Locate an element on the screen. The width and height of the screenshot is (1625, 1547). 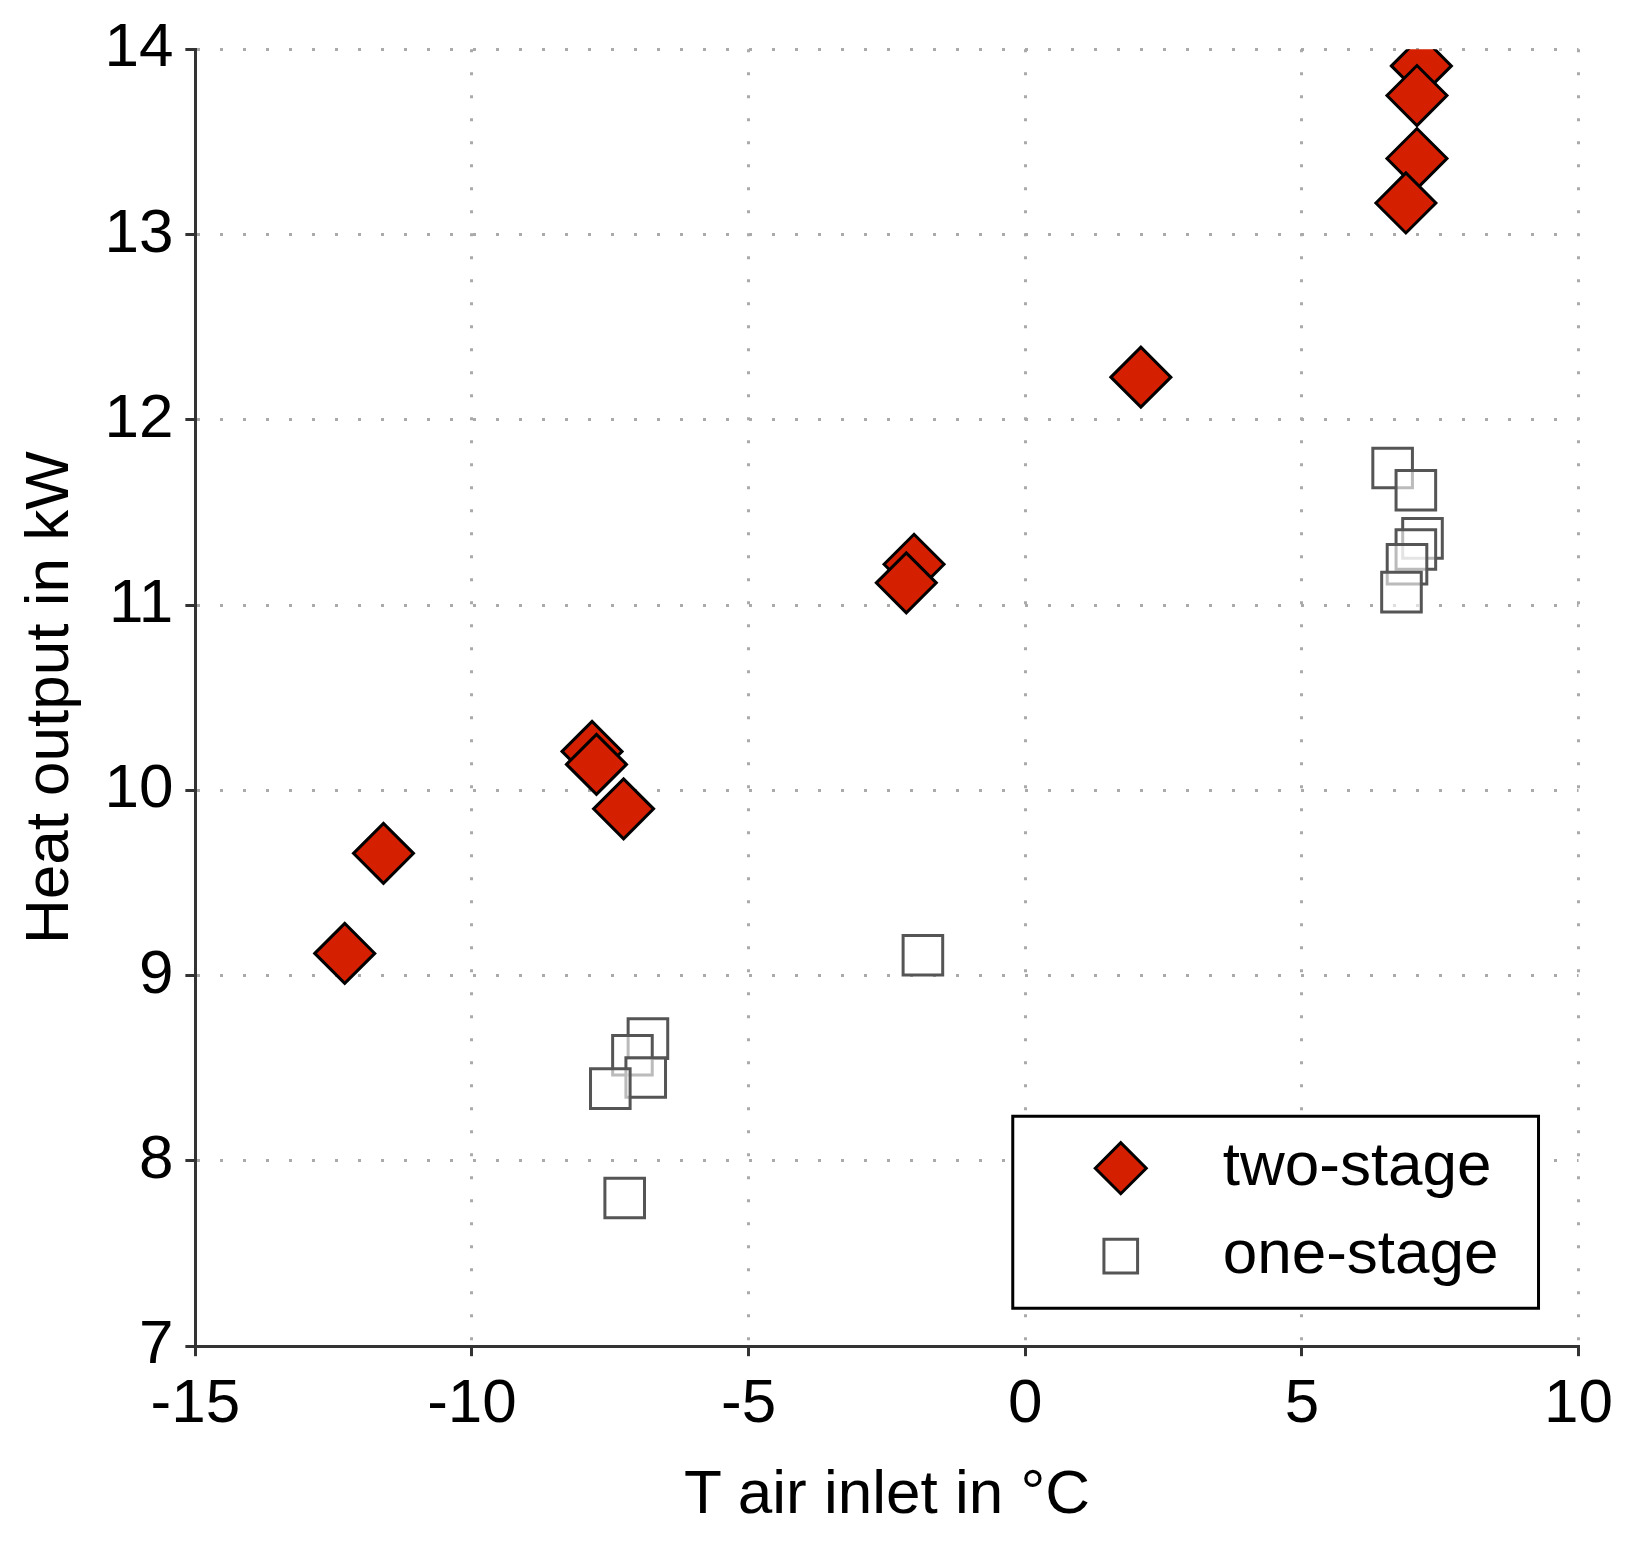
y-tick-label: 13 is located at coordinates (139, 230).